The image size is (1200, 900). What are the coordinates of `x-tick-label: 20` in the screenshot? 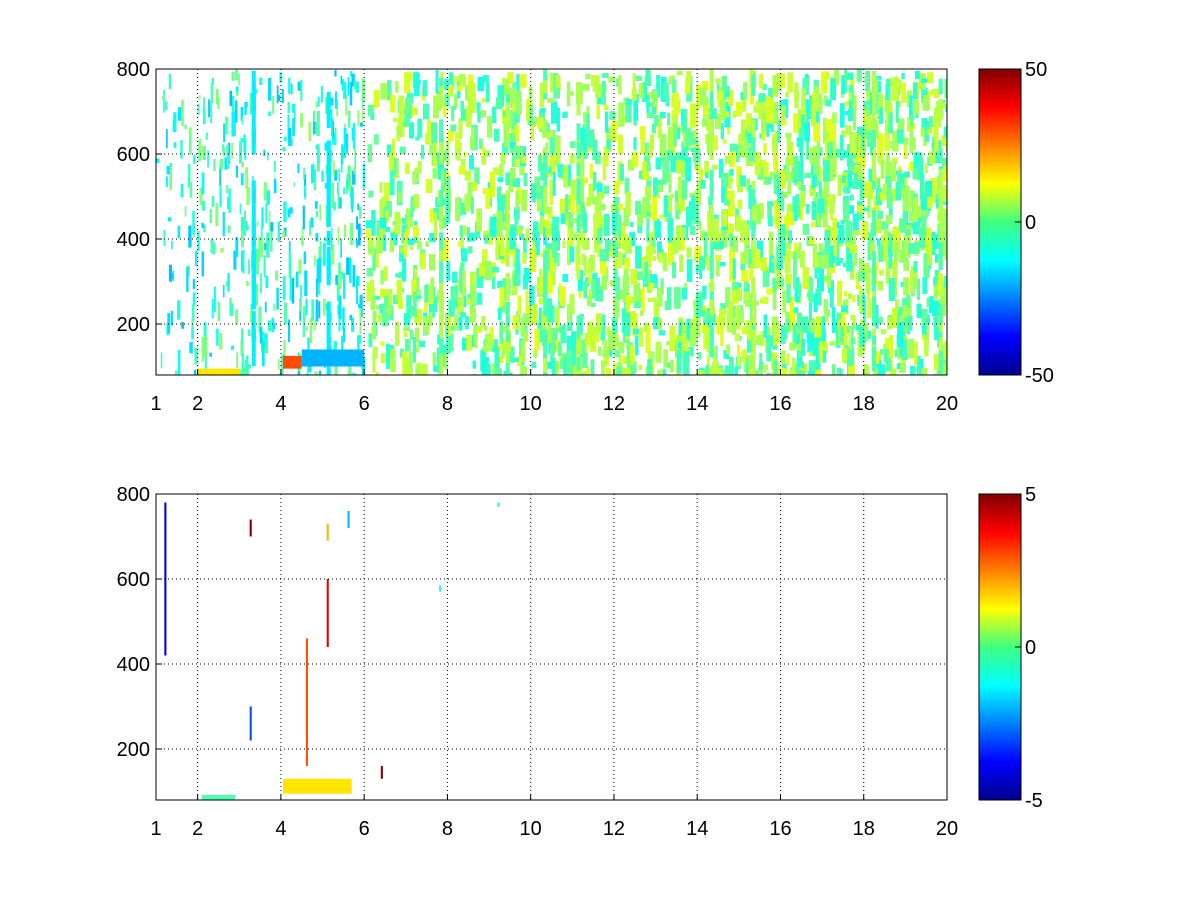 It's located at (947, 404).